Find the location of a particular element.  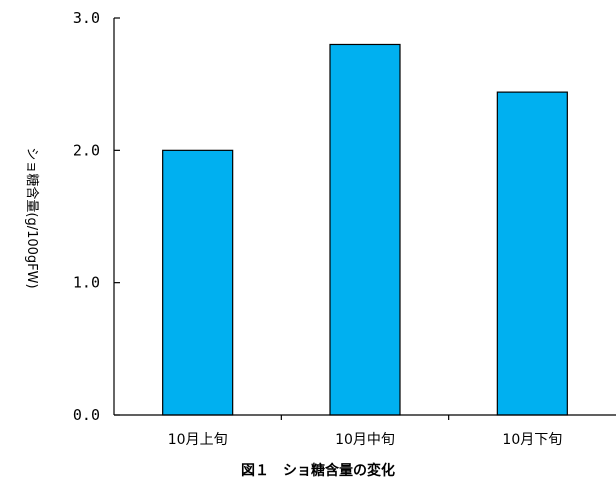

x-category-label: 10月中旬 is located at coordinates (365, 440).